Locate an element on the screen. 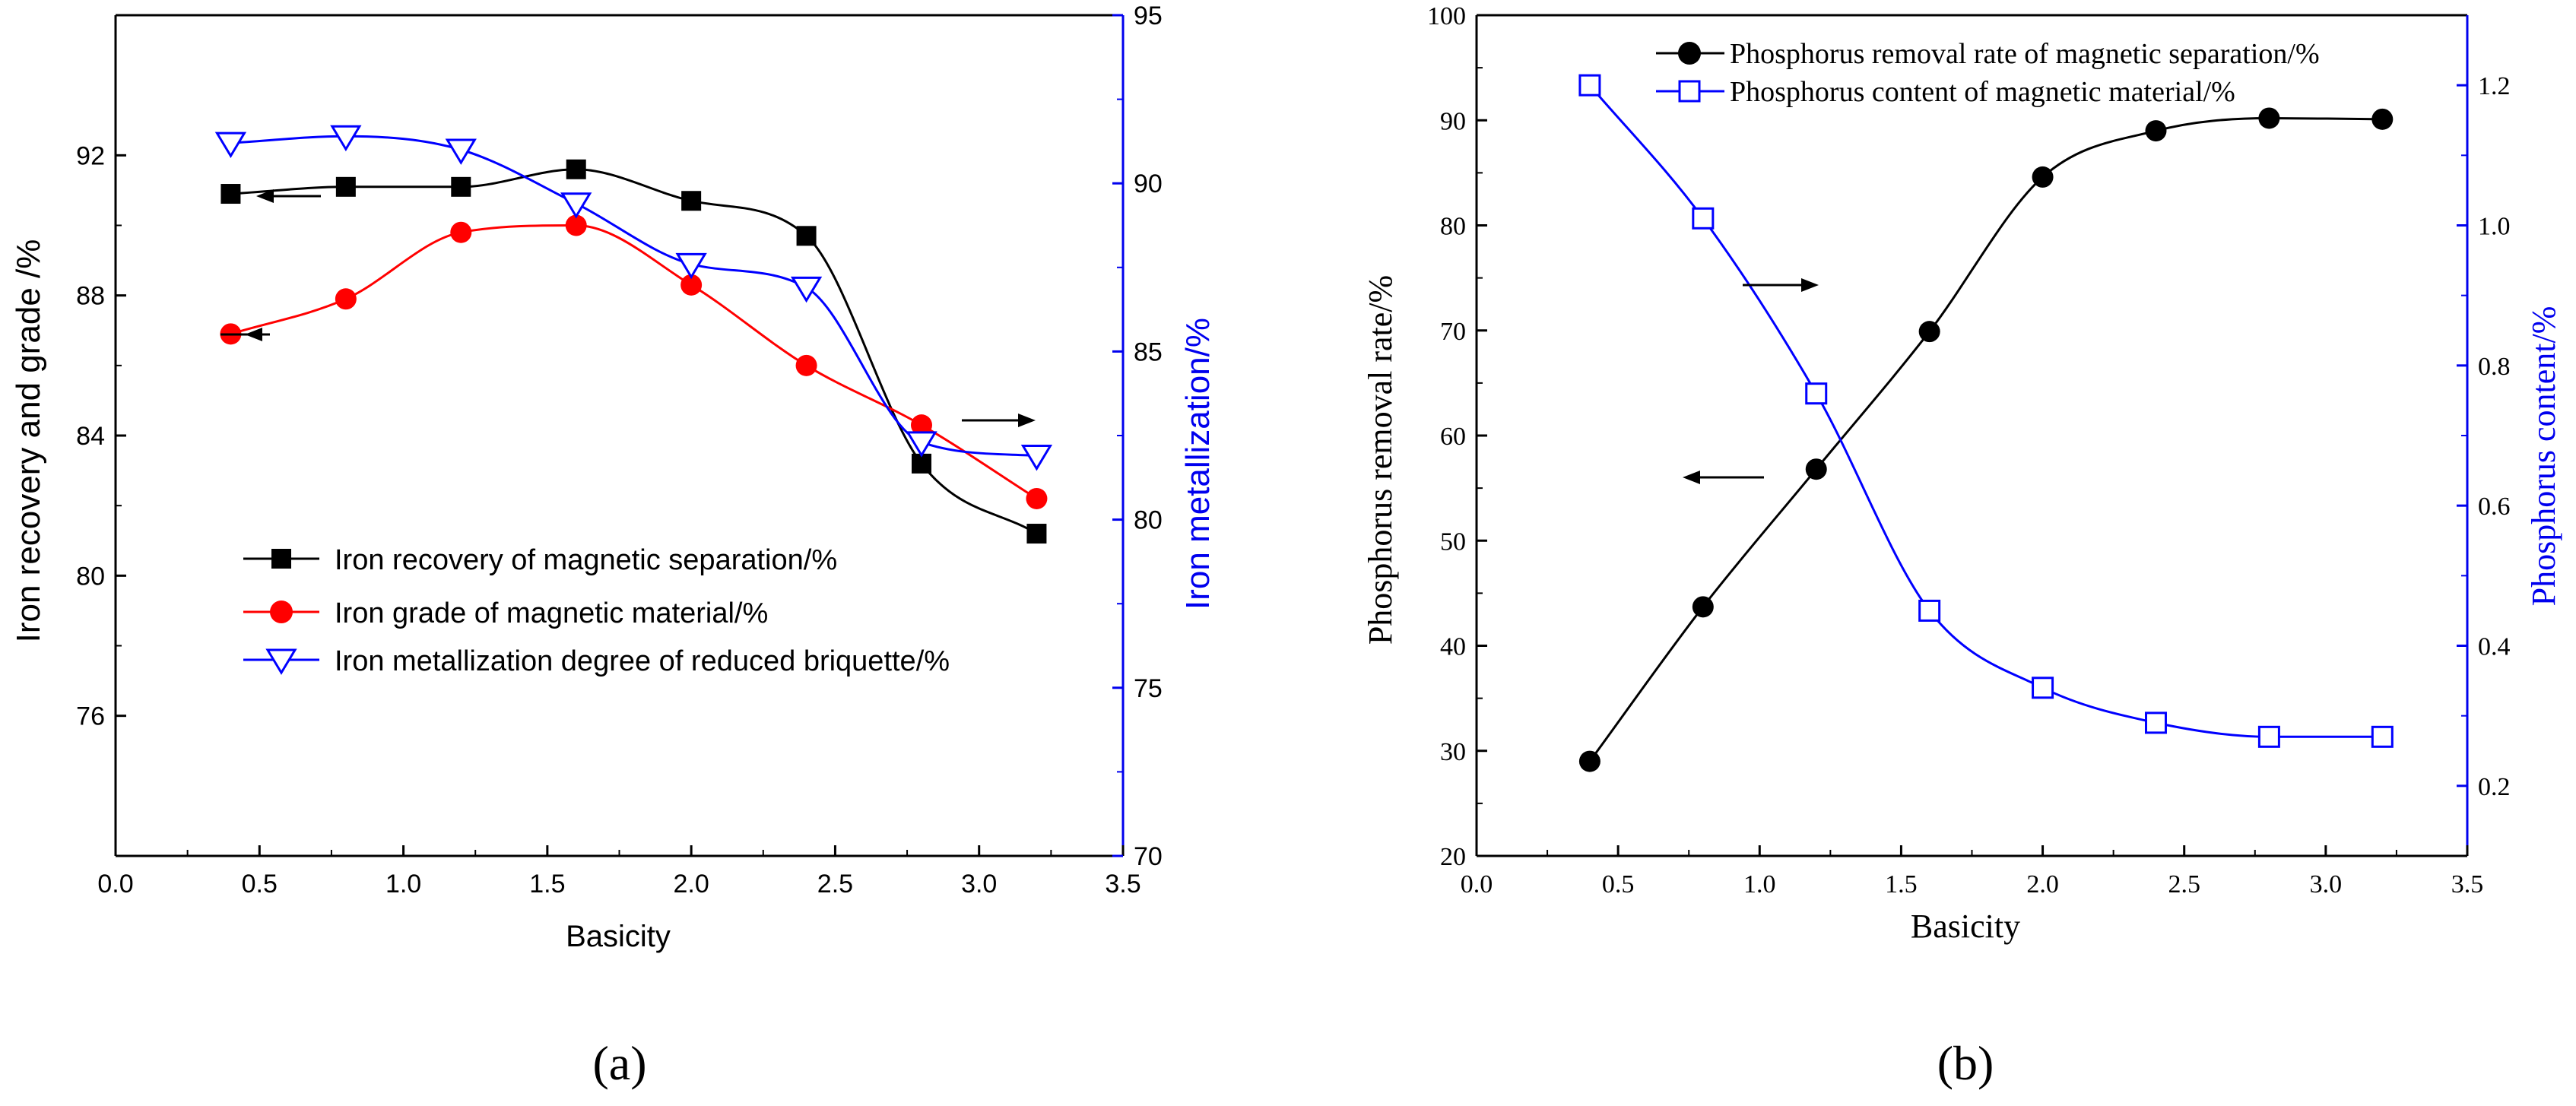 Image resolution: width=2576 pixels, height=1106 pixels. y-tick-label-right-b: 0.6 is located at coordinates (2495, 507).